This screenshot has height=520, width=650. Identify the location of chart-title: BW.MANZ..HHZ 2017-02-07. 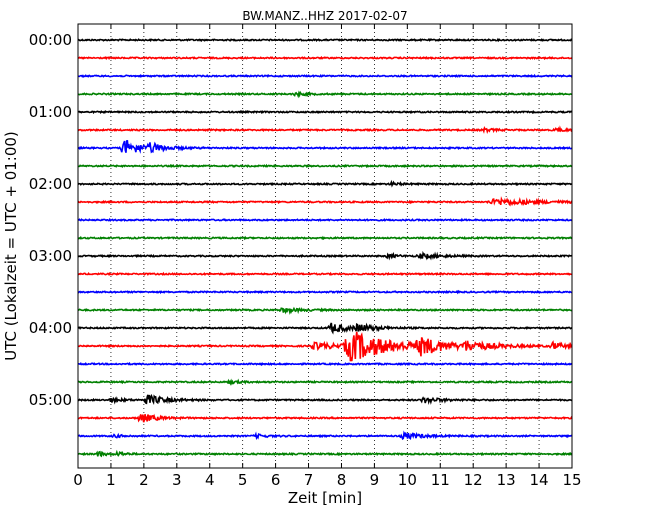
(324, 16).